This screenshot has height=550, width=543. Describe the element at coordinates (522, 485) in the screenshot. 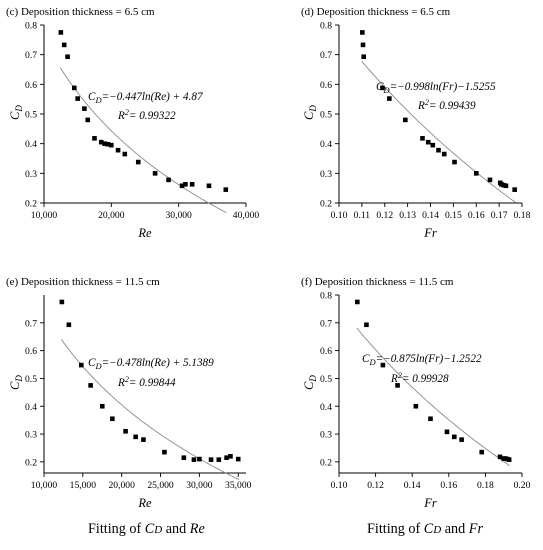

I see `x-tick-label: 0.20` at that location.